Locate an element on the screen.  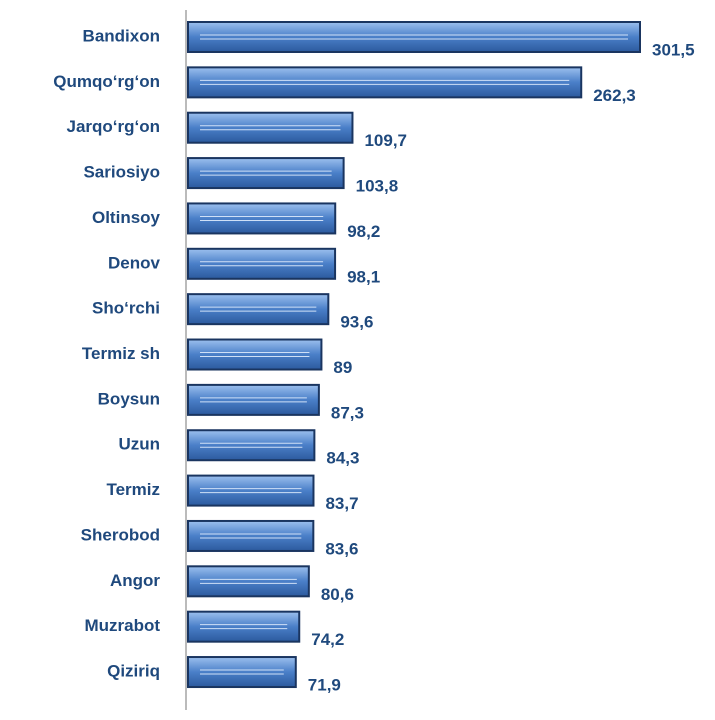
category-label: Bandixon is located at coordinates (121, 35).